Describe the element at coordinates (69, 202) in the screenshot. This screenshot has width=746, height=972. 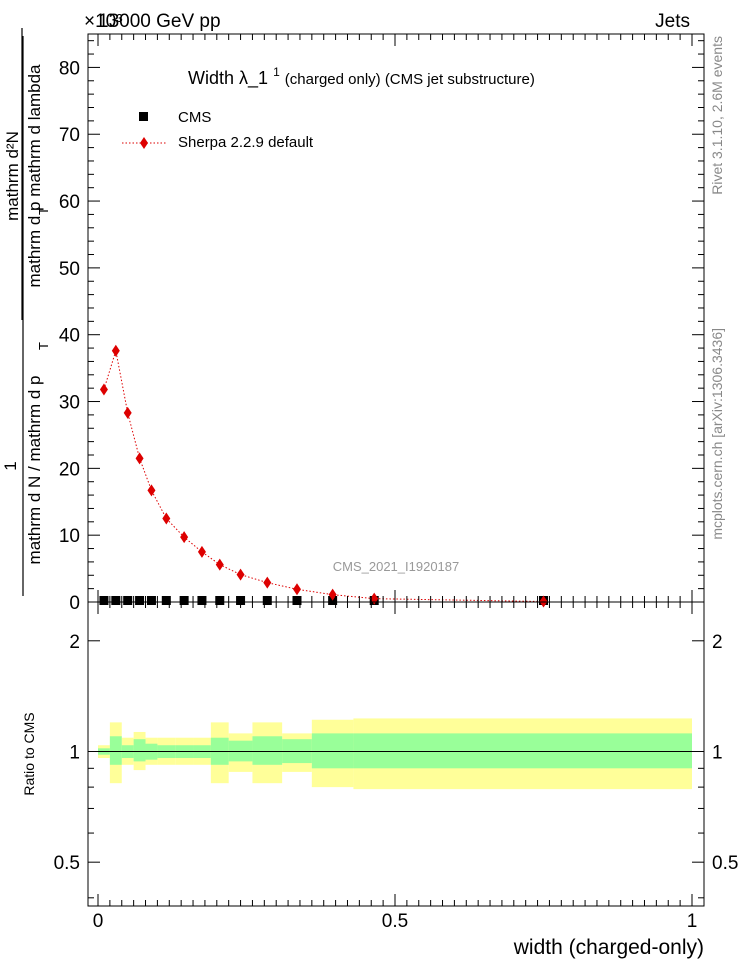
I see `main-y-tick-label: 60` at that location.